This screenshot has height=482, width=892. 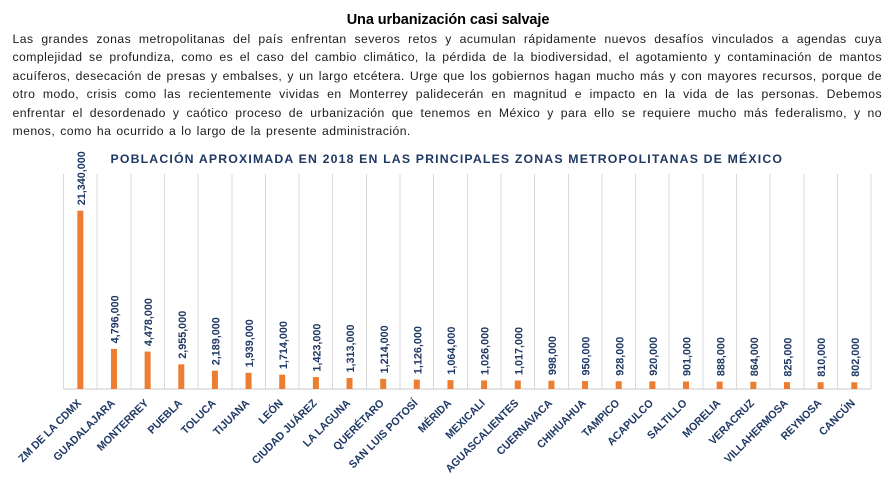 What do you see at coordinates (688, 356) in the screenshot?
I see `svg-text: 901,000` at bounding box center [688, 356].